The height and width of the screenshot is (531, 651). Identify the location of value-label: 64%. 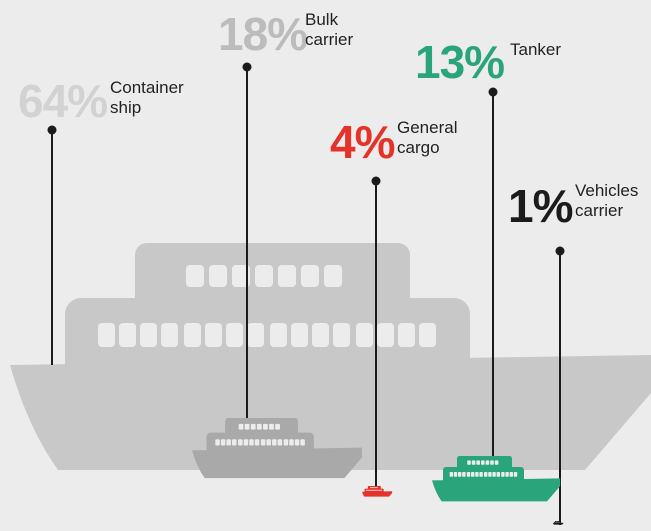
(62, 101).